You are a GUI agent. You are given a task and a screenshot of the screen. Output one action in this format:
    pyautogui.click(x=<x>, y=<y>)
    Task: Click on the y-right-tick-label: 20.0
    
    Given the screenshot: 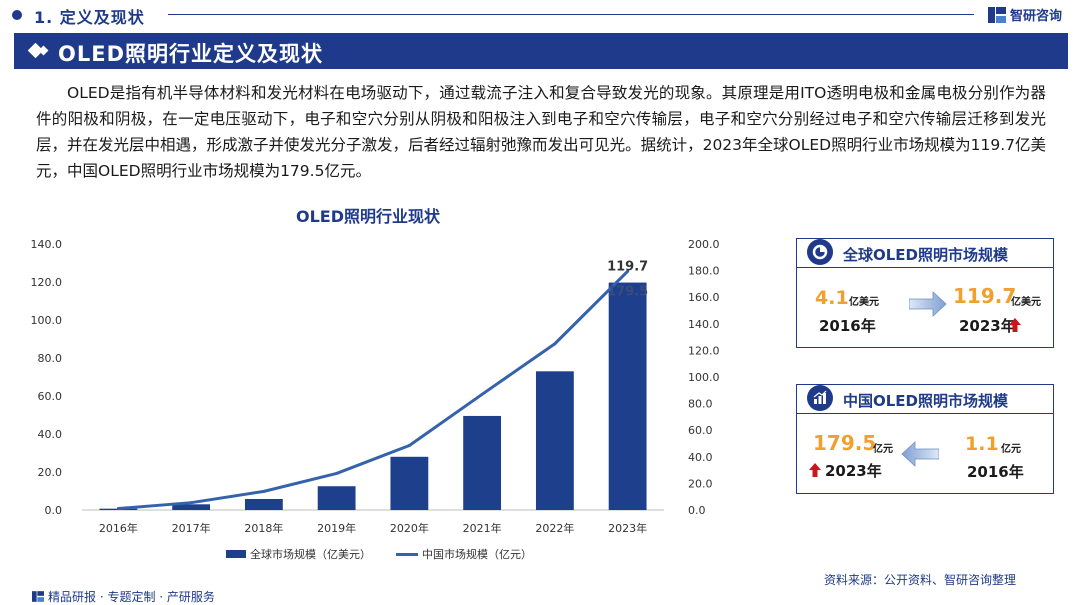 What is the action you would take?
    pyautogui.click(x=700, y=483)
    